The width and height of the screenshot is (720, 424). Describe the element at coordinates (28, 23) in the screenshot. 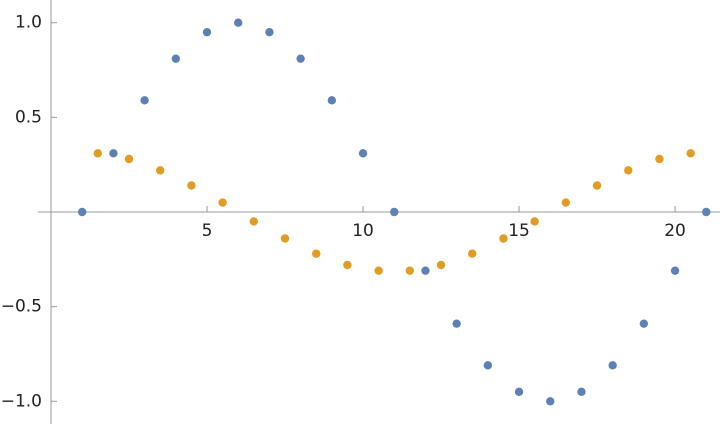

I see `y-tick-label: 1.0` at that location.